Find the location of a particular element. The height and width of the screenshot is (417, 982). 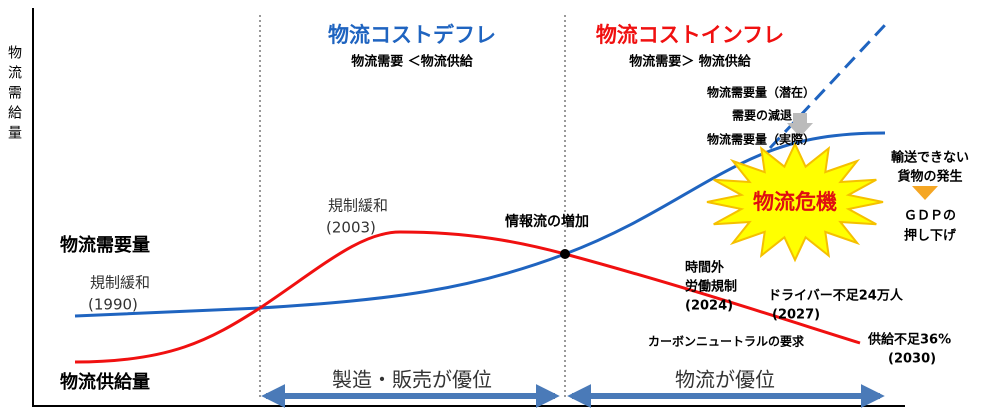

note: 物流需要量（潜在） is located at coordinates (761, 92).